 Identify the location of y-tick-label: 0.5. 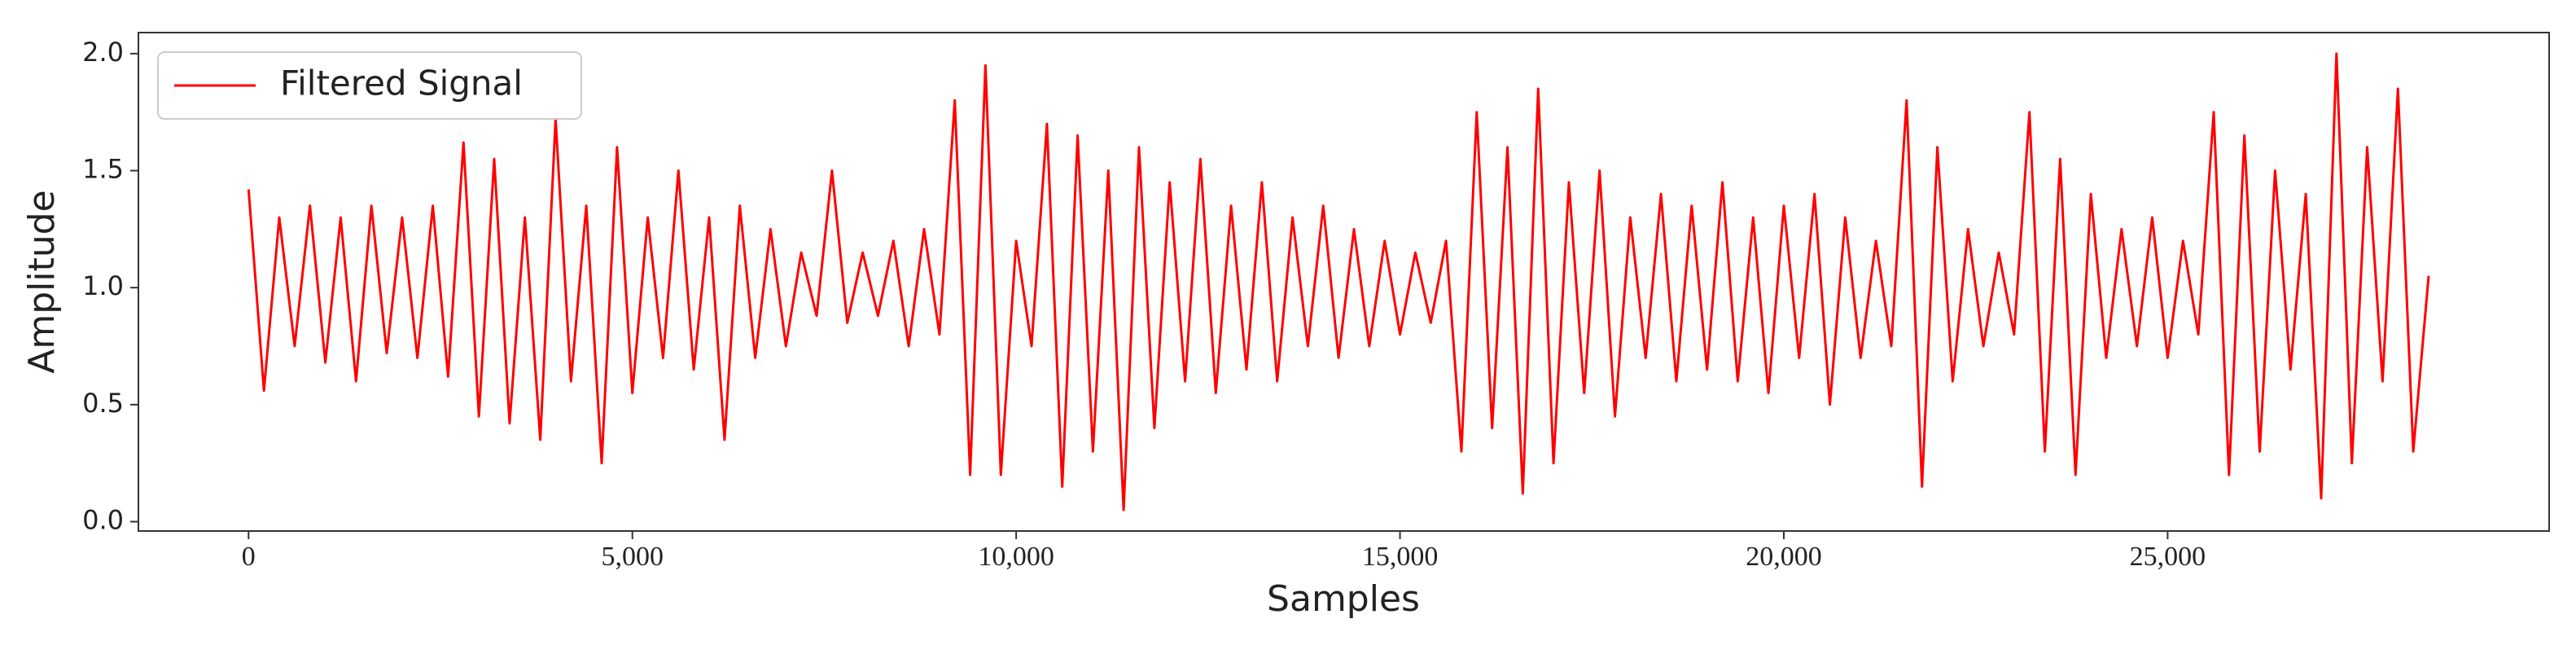
(103, 403).